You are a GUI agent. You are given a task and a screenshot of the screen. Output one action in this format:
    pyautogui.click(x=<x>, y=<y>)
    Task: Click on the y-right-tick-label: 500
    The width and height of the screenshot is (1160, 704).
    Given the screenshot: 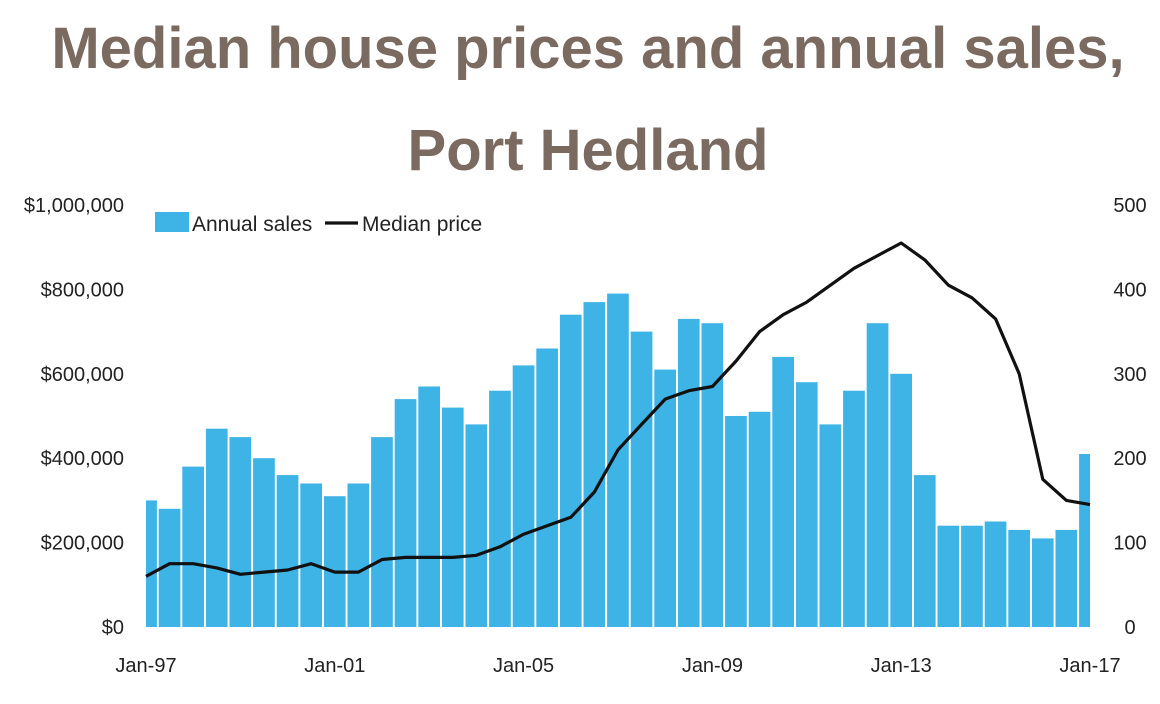 What is the action you would take?
    pyautogui.click(x=1129, y=206)
    